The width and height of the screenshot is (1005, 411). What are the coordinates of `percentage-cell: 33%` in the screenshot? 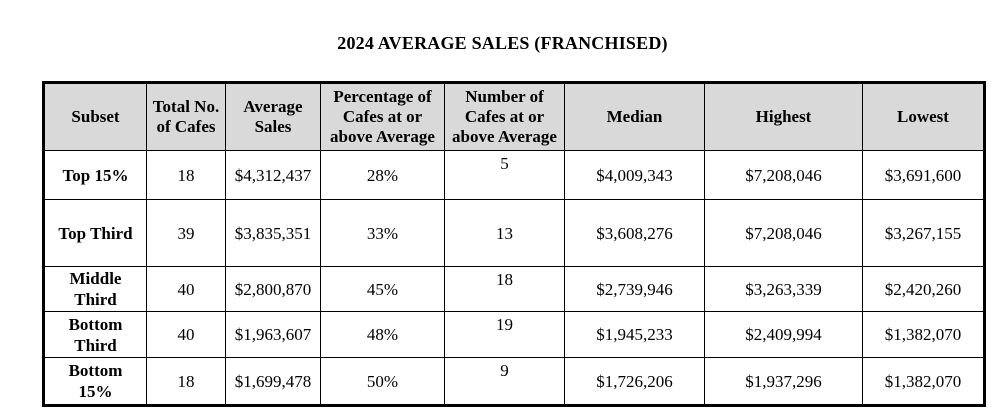 It's located at (382, 233).